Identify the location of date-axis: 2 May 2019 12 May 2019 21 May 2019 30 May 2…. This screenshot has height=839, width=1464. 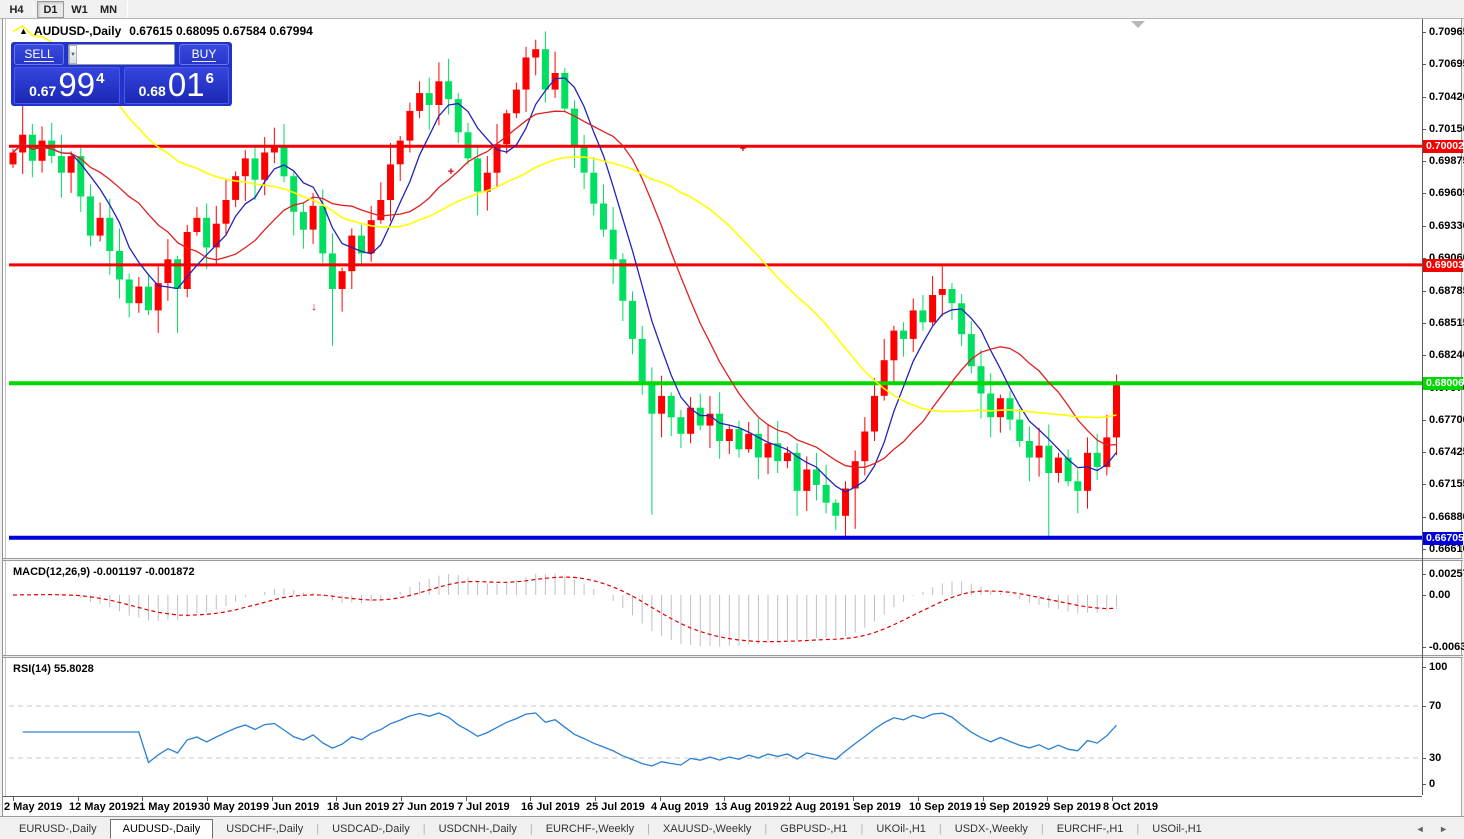
(712, 806).